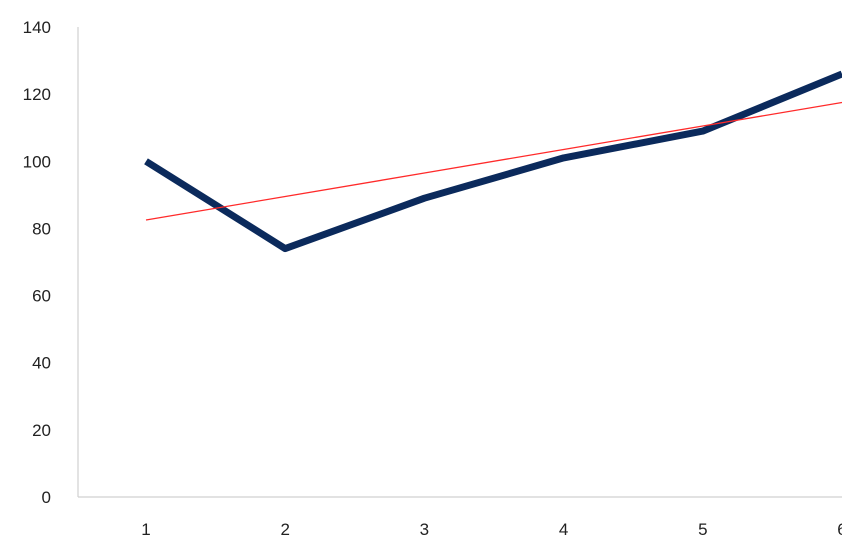 This screenshot has width=842, height=540. I want to click on y-tick-label: 20, so click(41, 430).